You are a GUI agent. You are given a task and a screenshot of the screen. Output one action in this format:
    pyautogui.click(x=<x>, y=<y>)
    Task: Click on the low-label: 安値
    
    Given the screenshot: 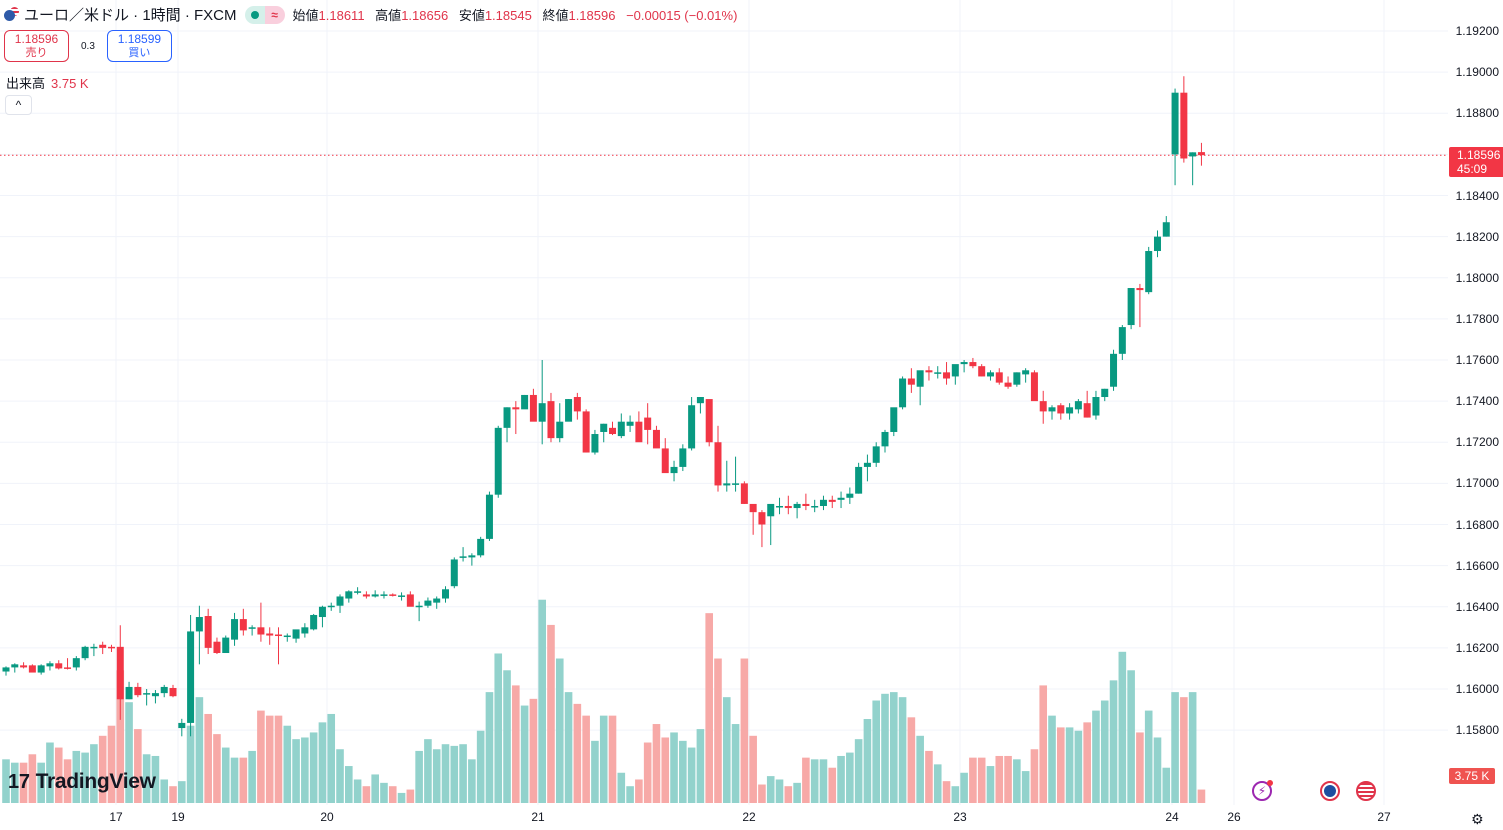 What is the action you would take?
    pyautogui.click(x=471, y=15)
    